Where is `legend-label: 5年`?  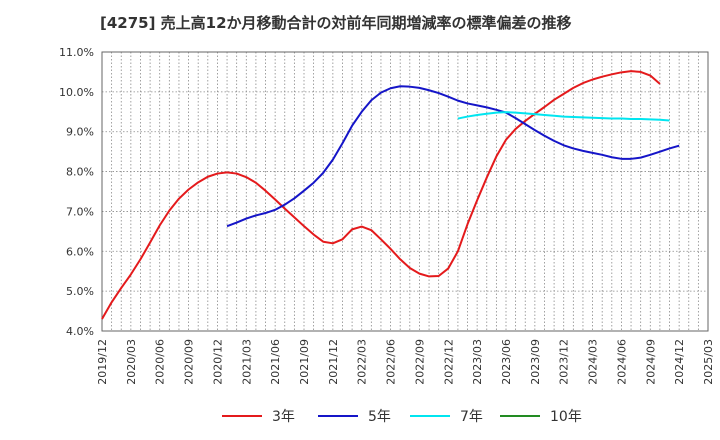 legend-label: 5年 is located at coordinates (379, 417).